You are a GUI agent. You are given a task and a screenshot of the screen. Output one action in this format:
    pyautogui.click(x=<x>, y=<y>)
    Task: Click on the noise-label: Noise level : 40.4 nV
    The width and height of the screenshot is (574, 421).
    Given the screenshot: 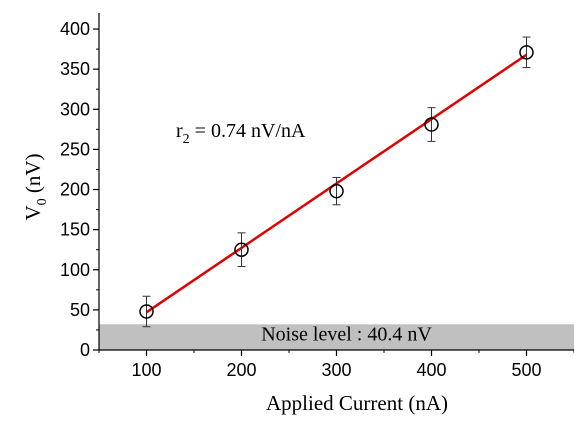 What is the action you would take?
    pyautogui.click(x=346, y=334)
    